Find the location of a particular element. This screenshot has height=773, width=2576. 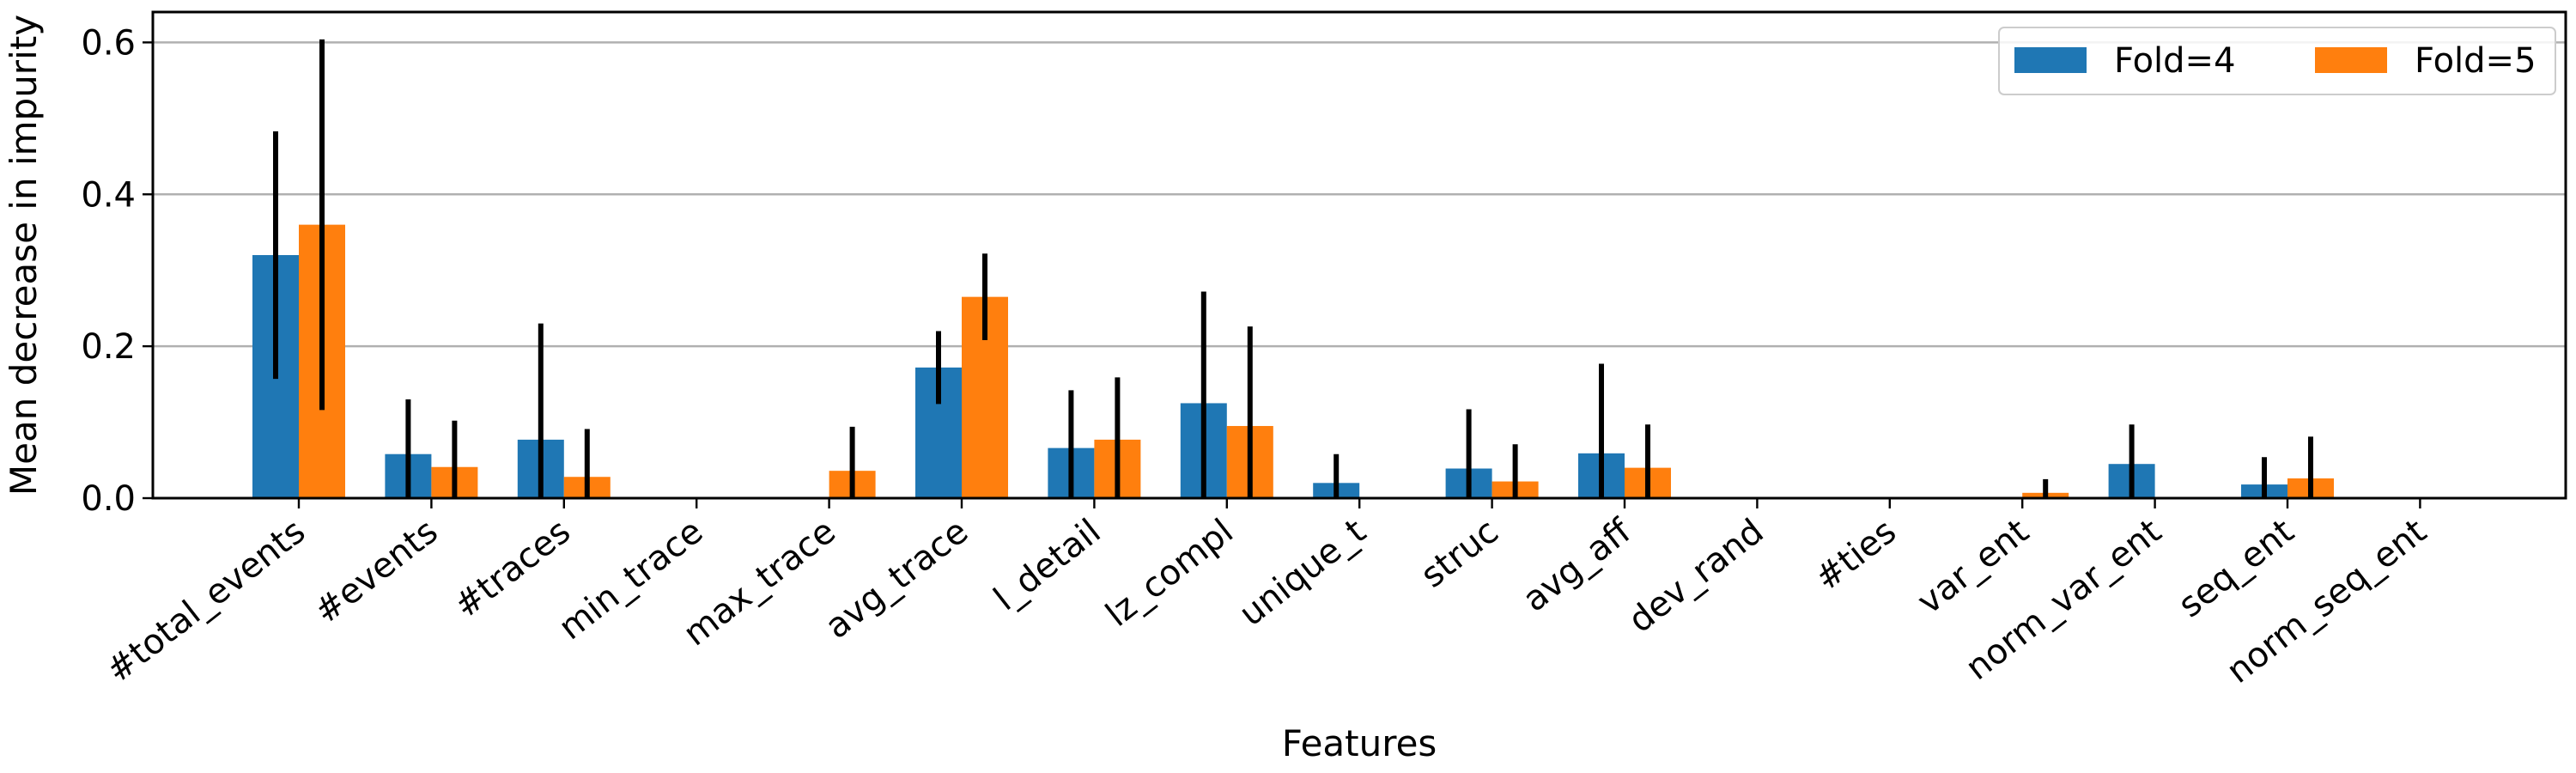

x-axis-title: Features is located at coordinates (1360, 743).